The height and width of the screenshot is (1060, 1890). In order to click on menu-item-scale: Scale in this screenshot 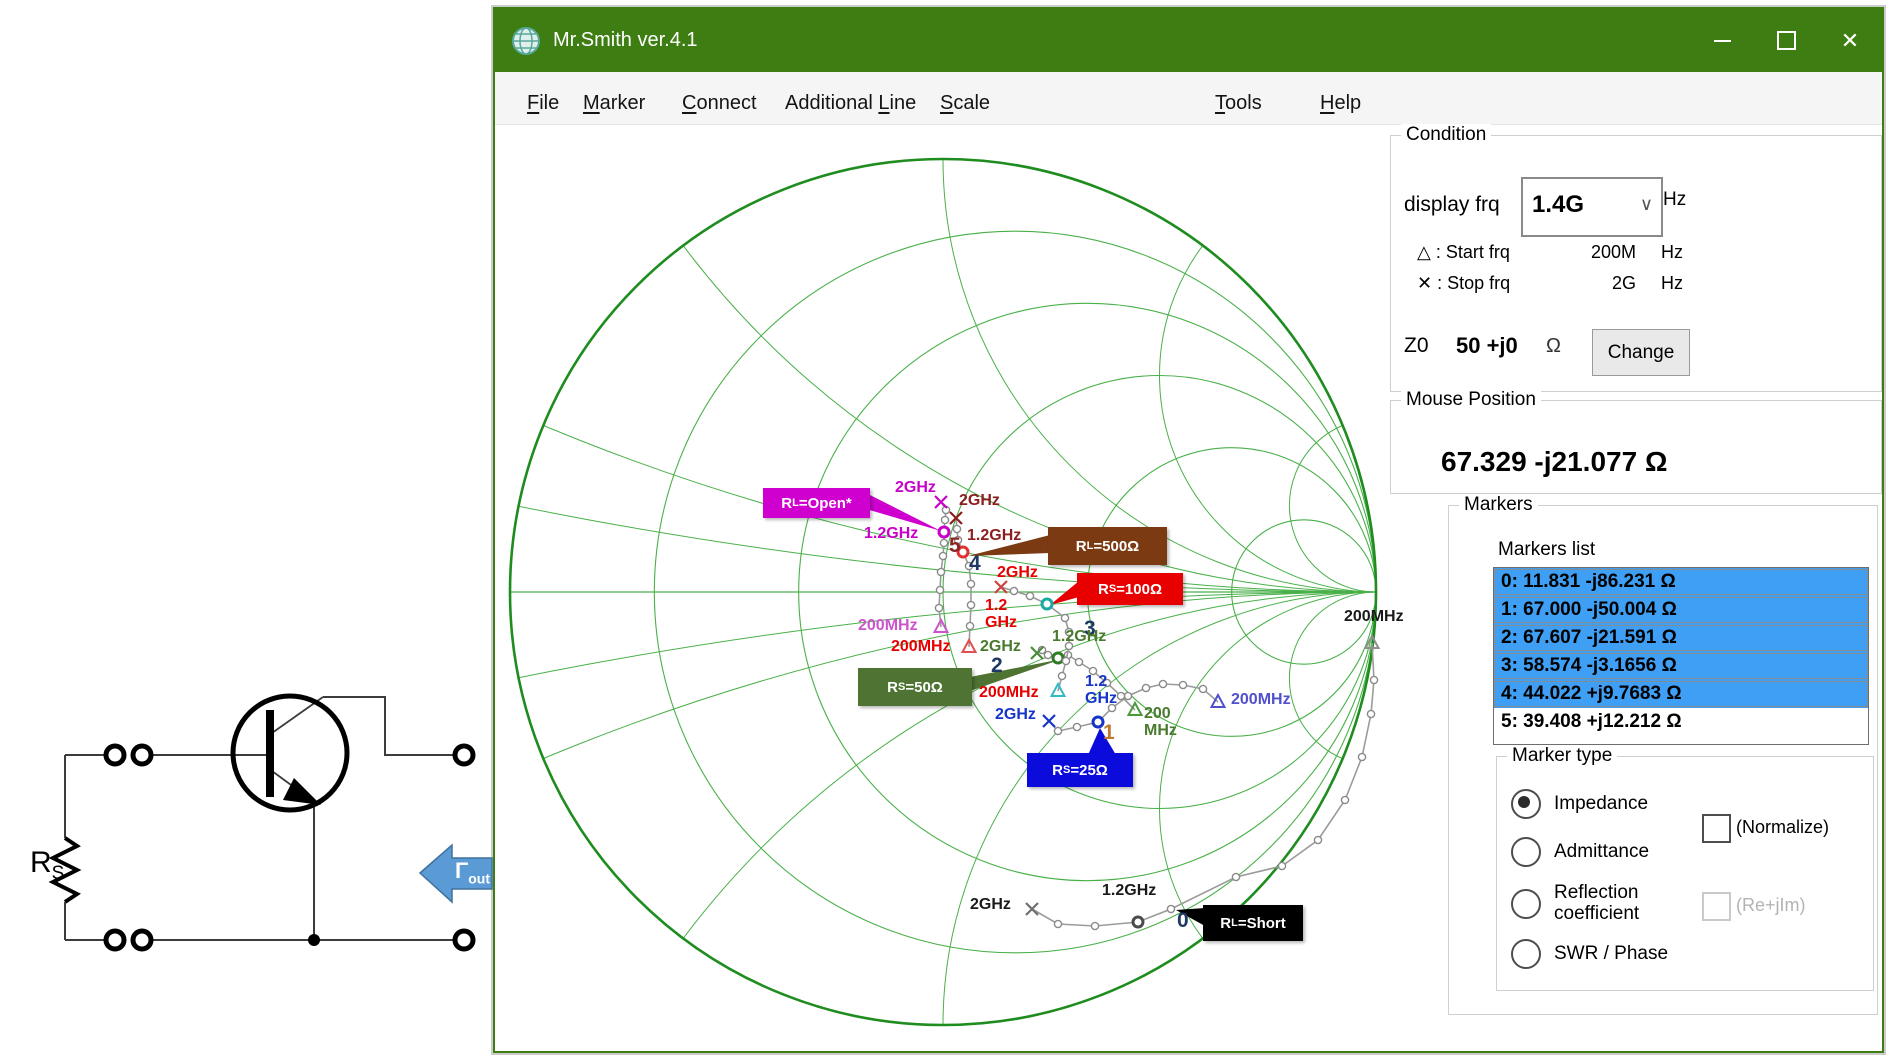, I will do `click(965, 103)`.